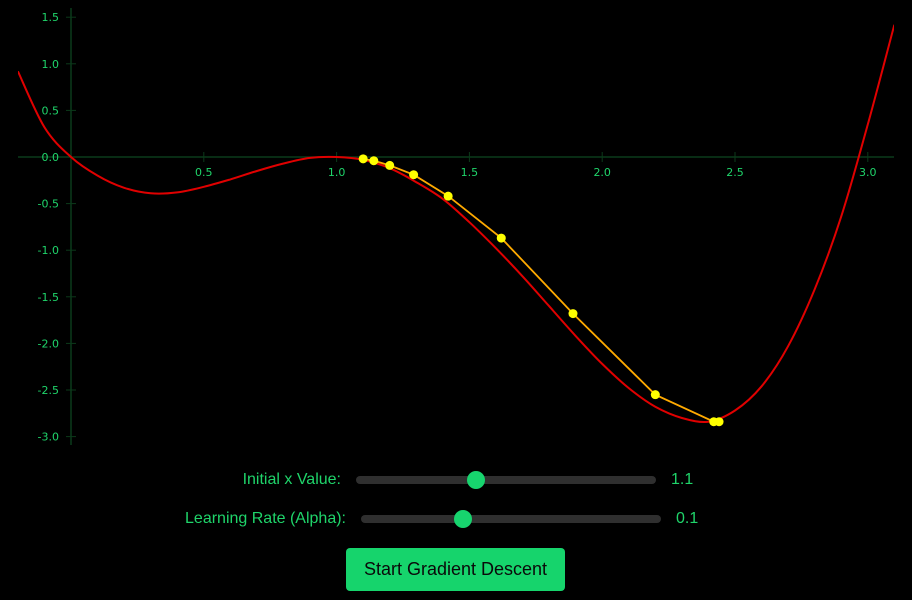 This screenshot has height=600, width=912. I want to click on learning-rate-slider-thumb, so click(463, 519).